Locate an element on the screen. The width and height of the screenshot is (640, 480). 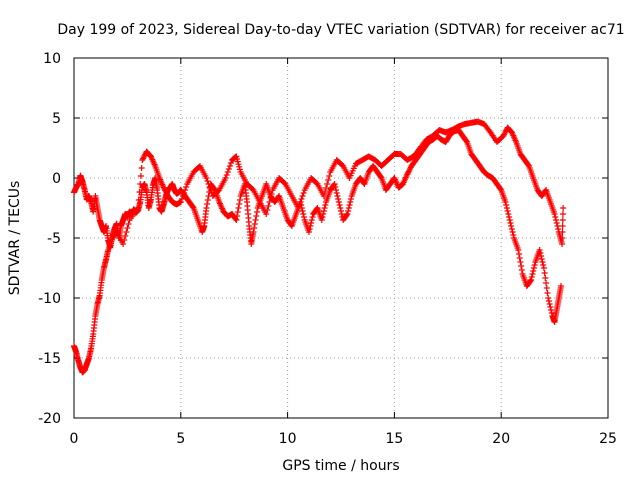
x-tick-labels: 0 5 10 15 20 25 is located at coordinates (343, 439).